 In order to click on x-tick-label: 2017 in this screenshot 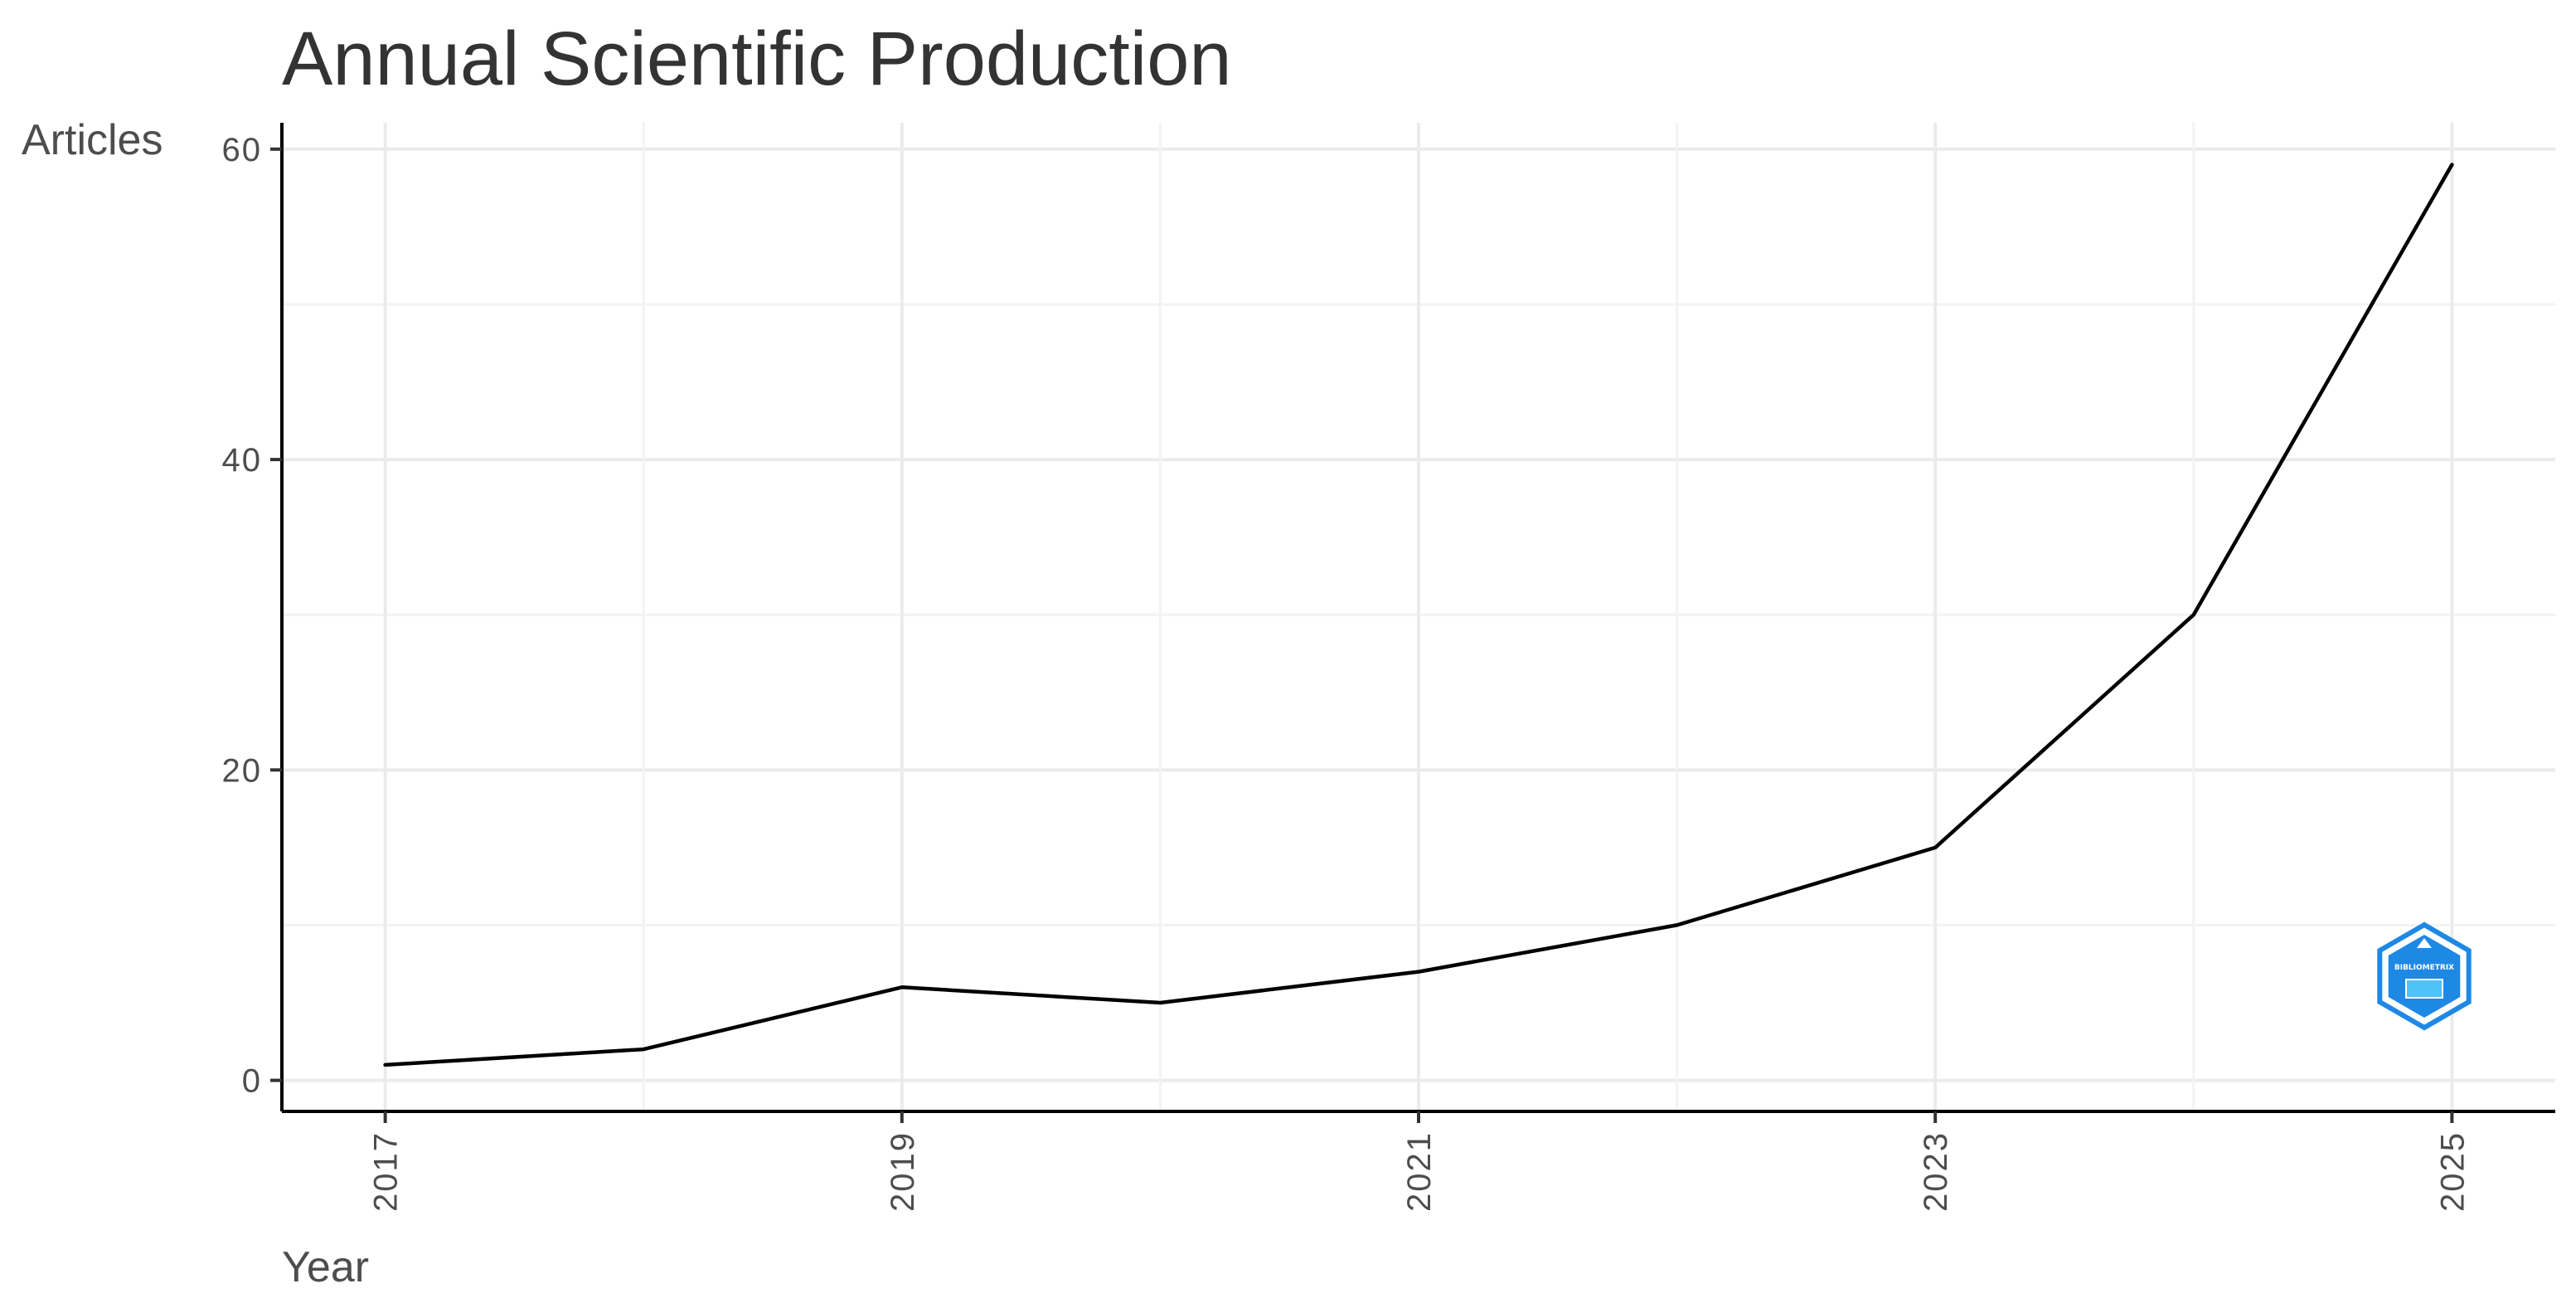, I will do `click(386, 1171)`.